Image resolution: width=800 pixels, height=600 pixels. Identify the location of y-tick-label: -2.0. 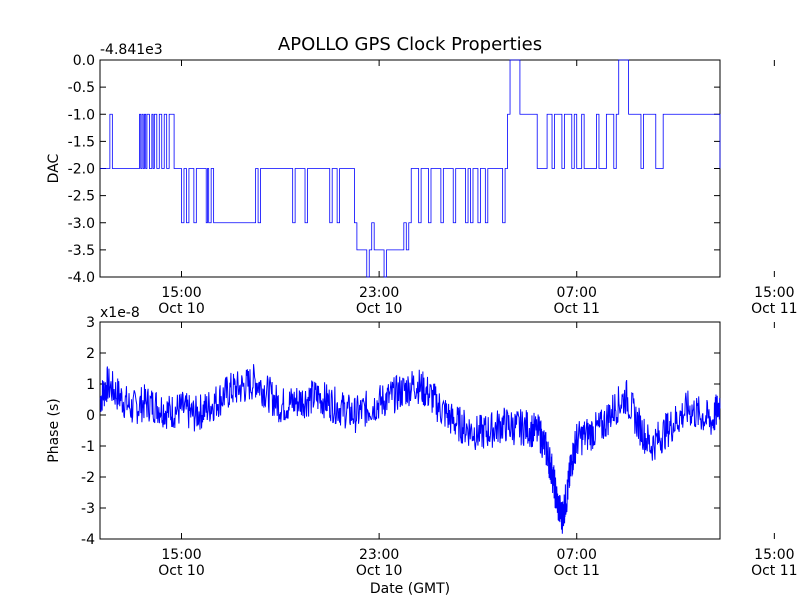
(81, 170).